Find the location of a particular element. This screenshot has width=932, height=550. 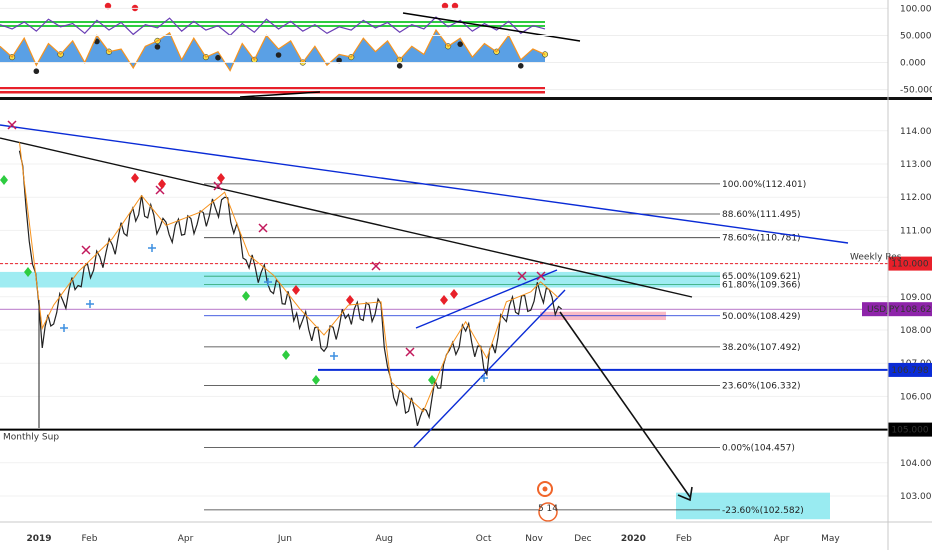

price-tag is located at coordinates (897, 309).